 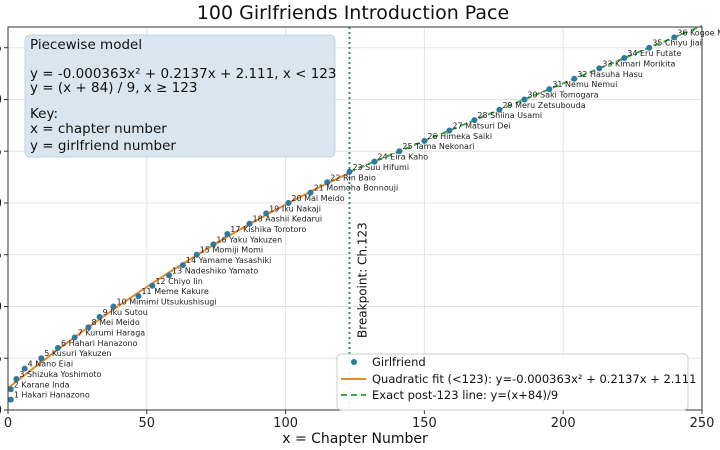 What do you see at coordinates (228, 260) in the screenshot?
I see `girlfriend-label: 14 Yamame Yasashiki` at bounding box center [228, 260].